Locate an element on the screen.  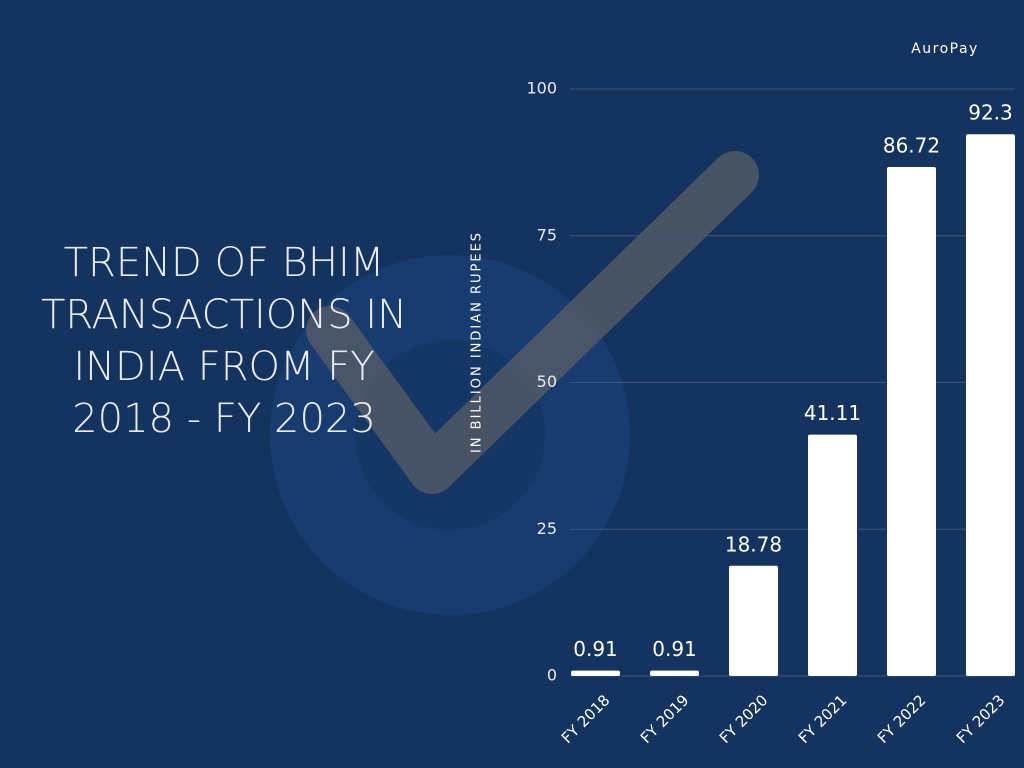
title-line: 2018 - FY 2023 is located at coordinates (224, 419).